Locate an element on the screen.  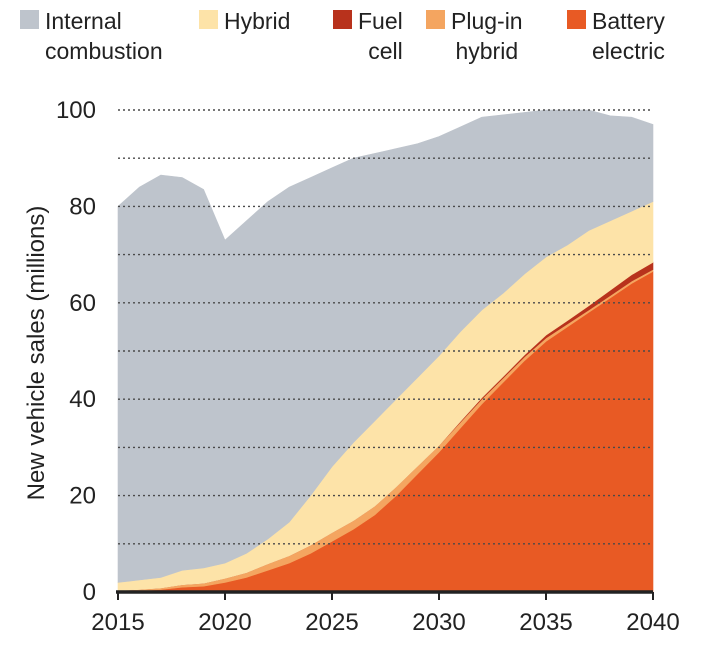
legend-plug-in-hybrid: Plug-in hybrid is located at coordinates (474, 36).